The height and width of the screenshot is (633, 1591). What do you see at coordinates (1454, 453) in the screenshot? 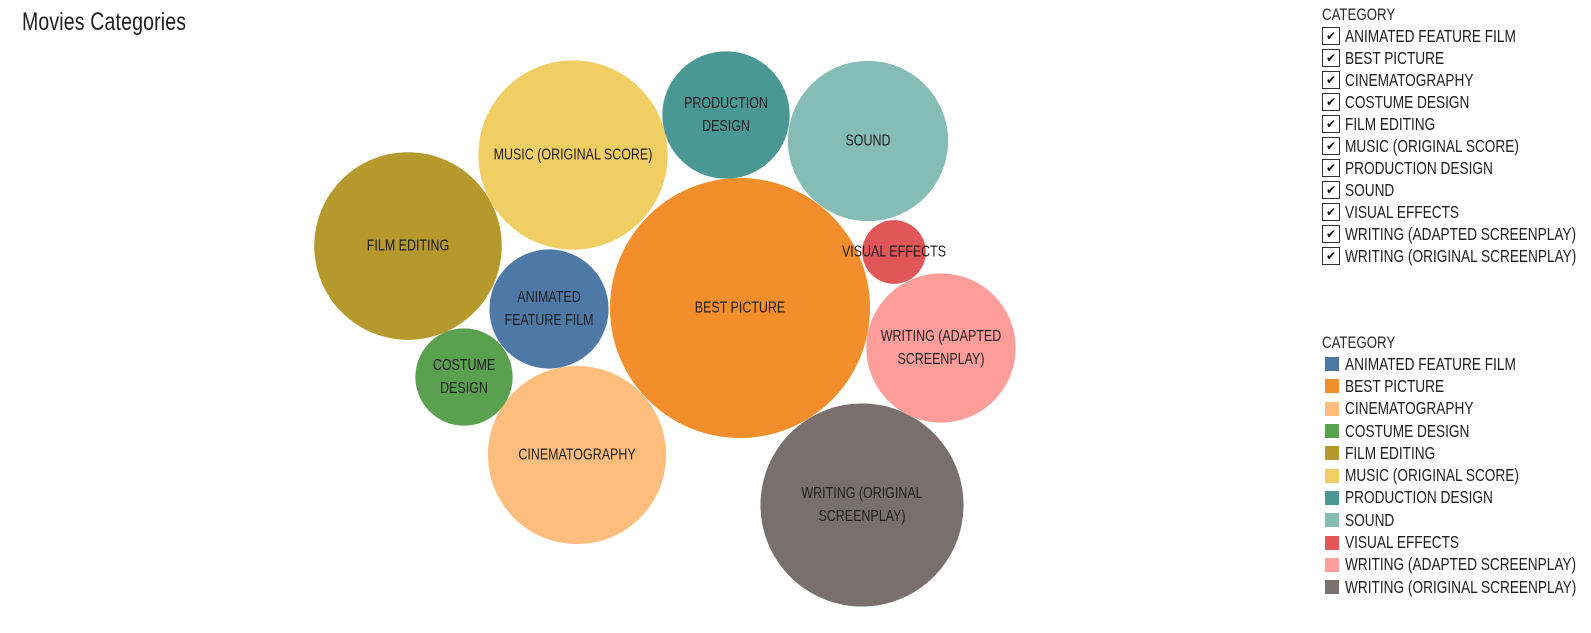
I see `legend-item-film-editing: FILM EDITING` at bounding box center [1454, 453].